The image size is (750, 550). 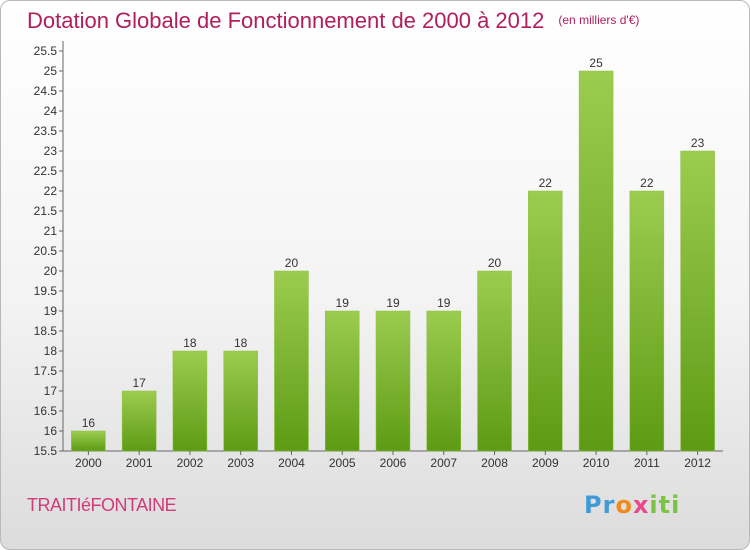 I want to click on logo-part: Pr, so click(x=600, y=505).